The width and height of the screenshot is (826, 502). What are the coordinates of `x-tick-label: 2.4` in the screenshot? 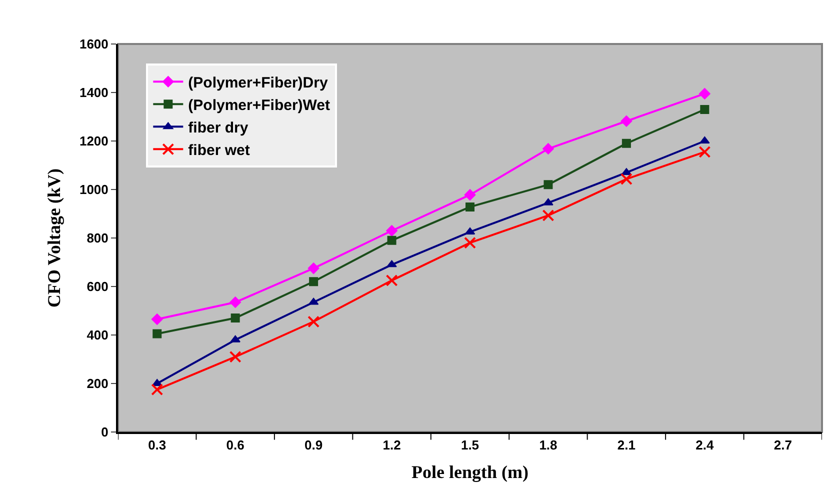 It's located at (705, 445).